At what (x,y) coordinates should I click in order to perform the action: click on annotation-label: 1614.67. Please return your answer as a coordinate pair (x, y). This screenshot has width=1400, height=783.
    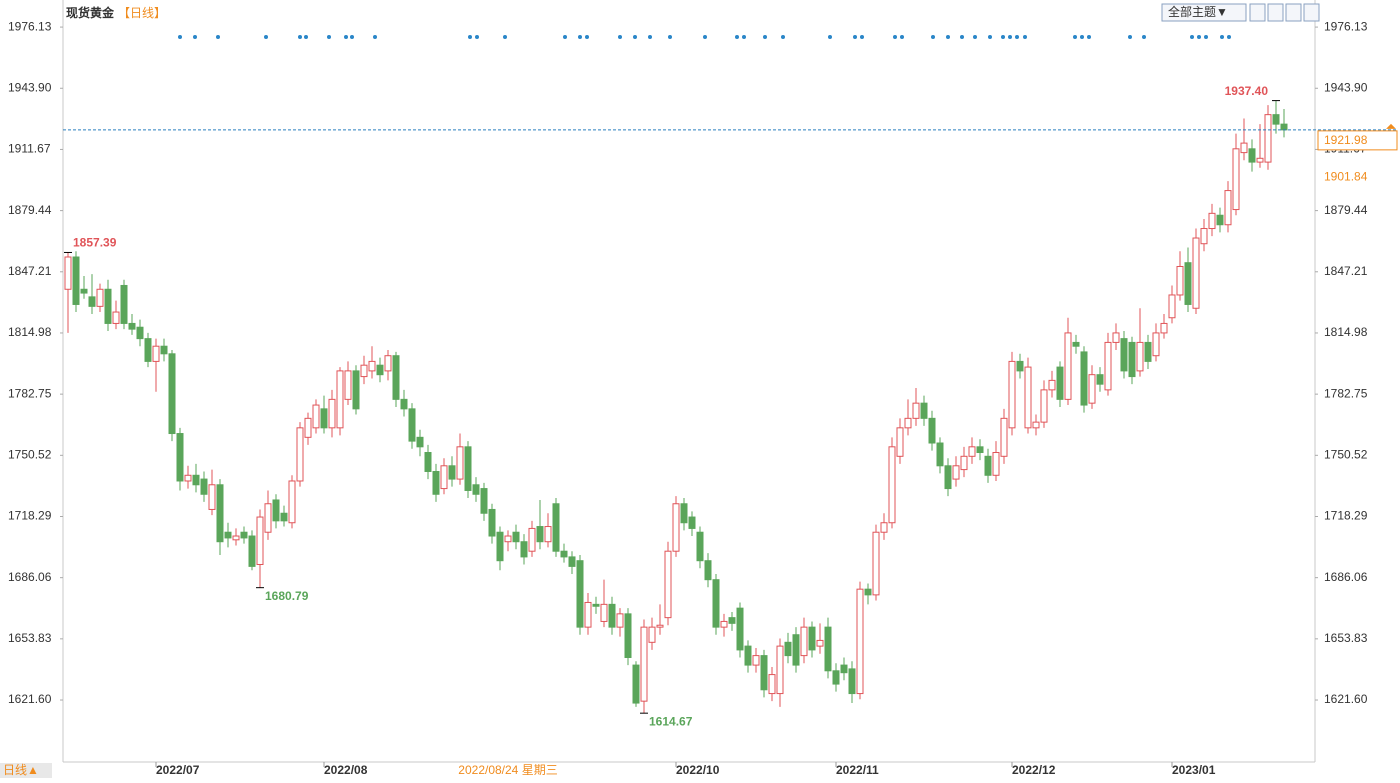
    Looking at the image, I should click on (671, 721).